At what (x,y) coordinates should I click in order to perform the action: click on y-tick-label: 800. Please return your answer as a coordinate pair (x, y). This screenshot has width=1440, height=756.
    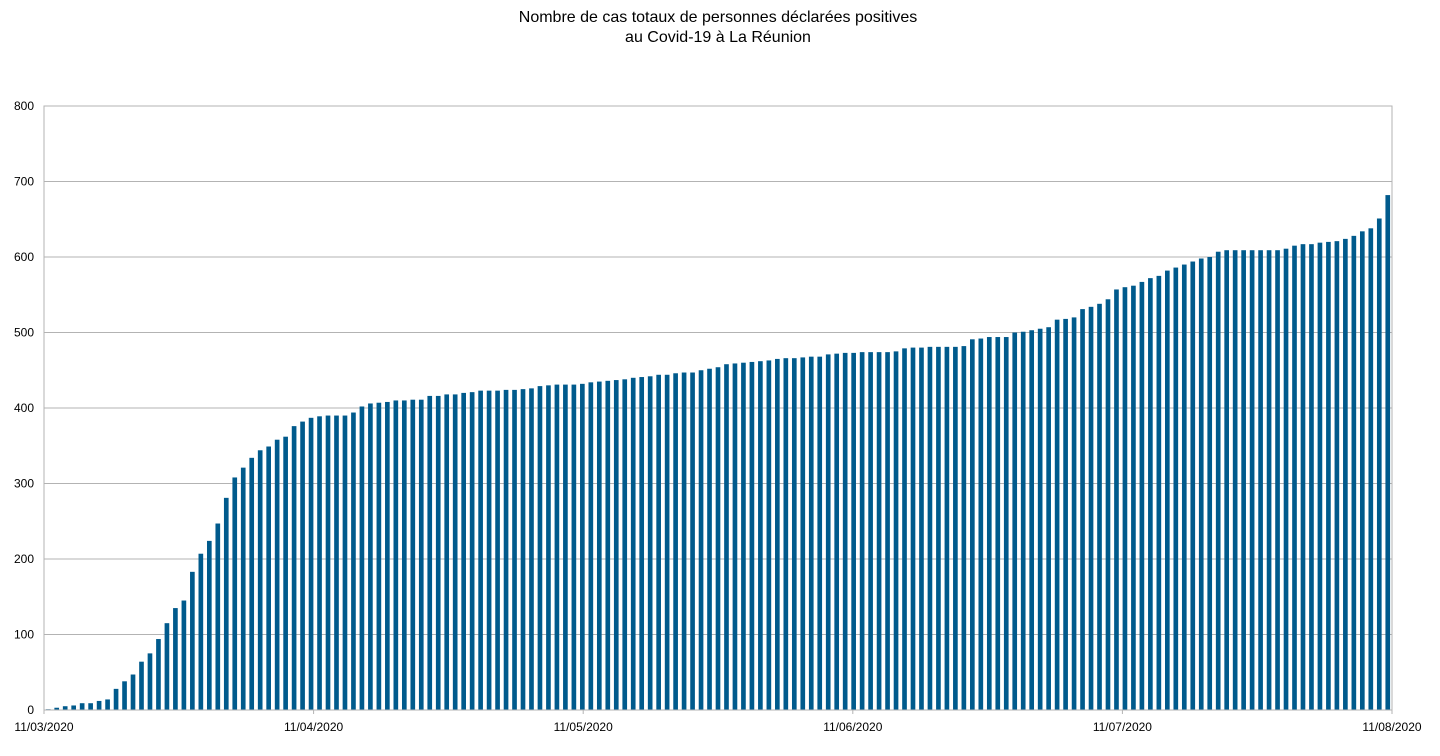
    Looking at the image, I should click on (24, 106).